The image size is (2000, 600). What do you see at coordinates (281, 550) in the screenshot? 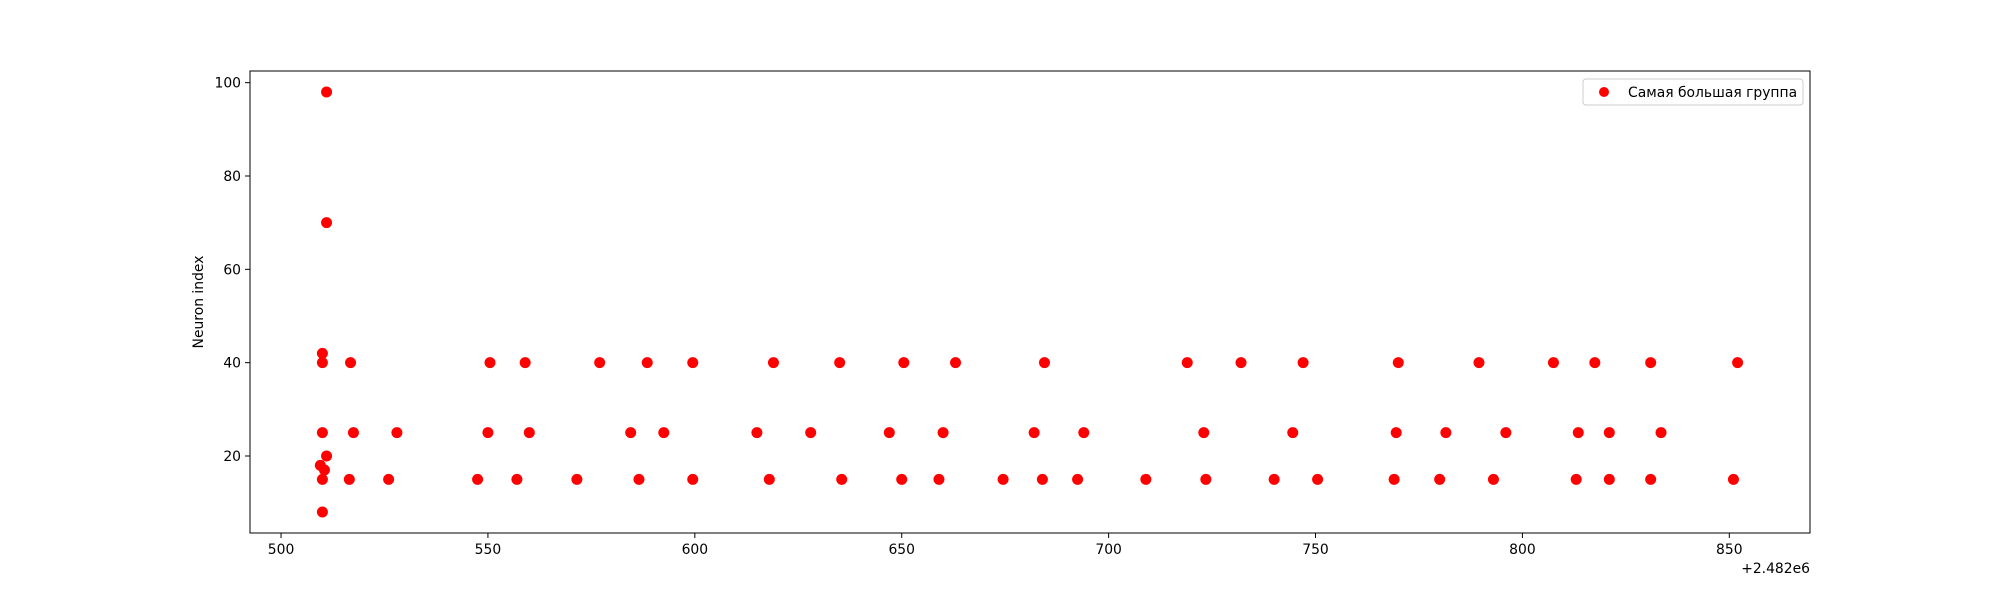
I see `x-tick-label: 500` at bounding box center [281, 550].